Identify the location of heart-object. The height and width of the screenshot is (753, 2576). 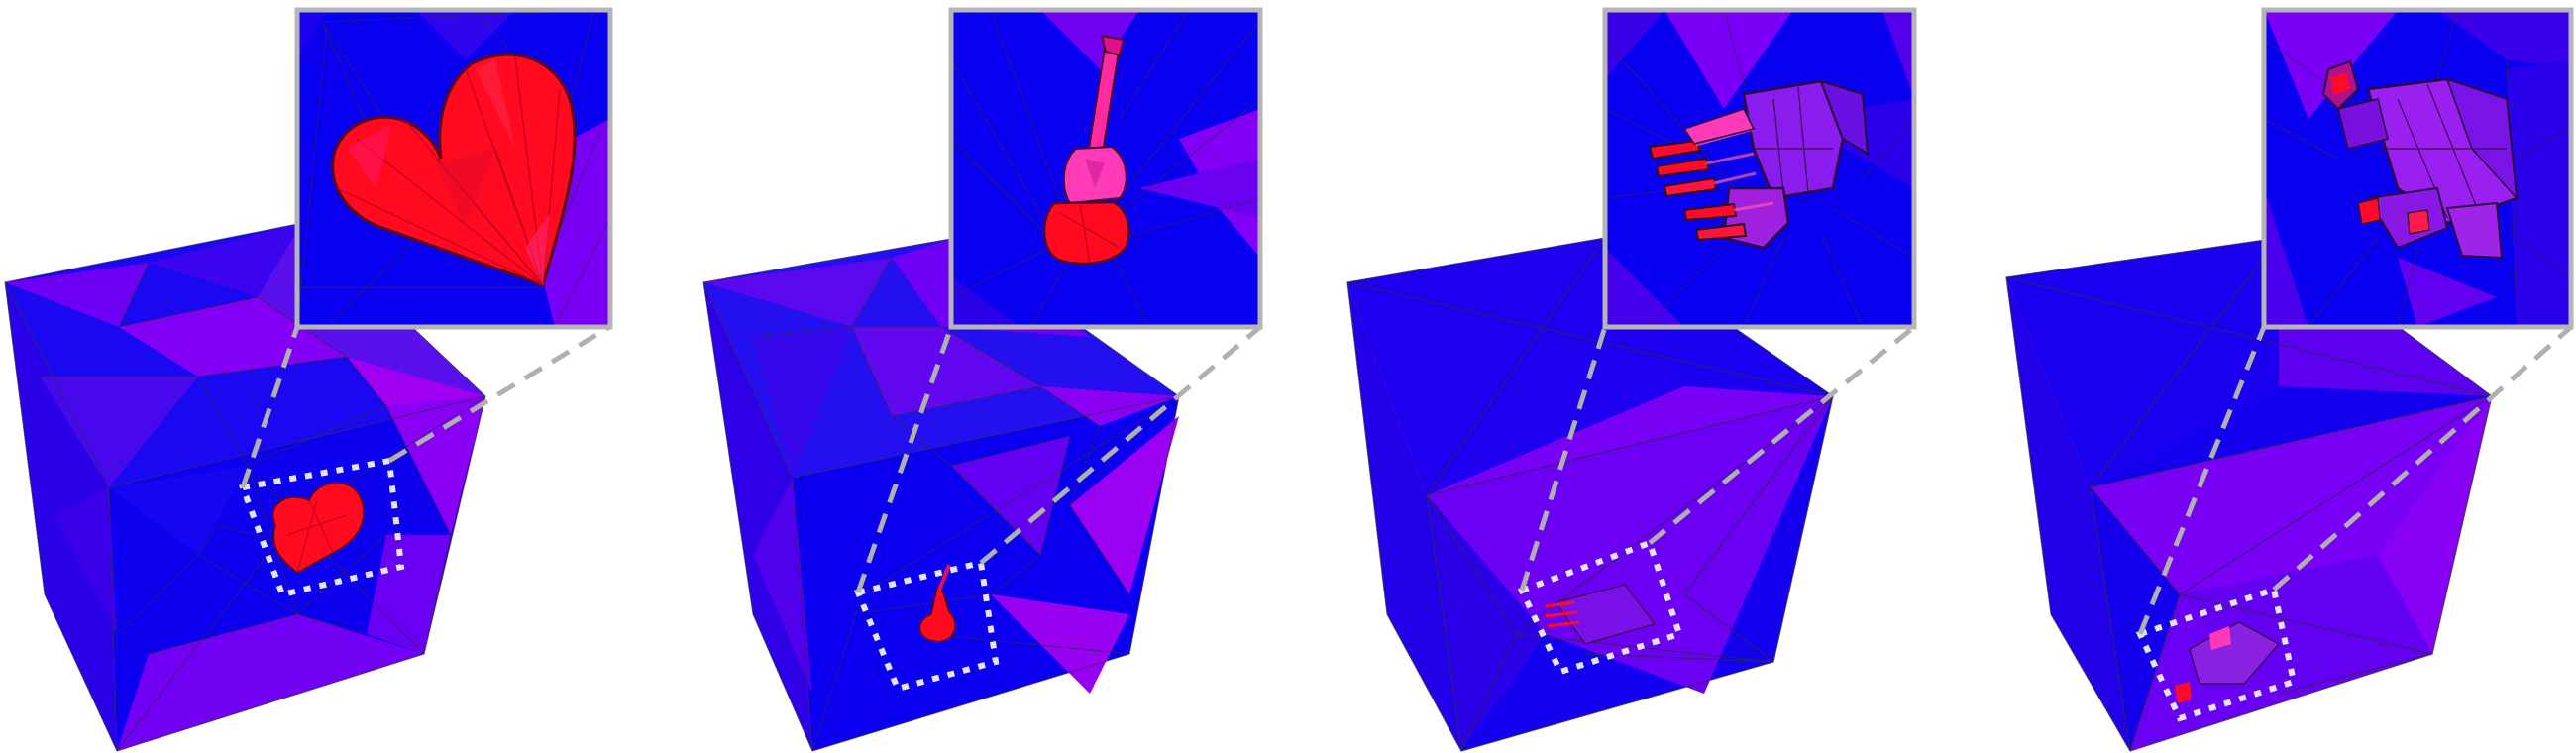
(318, 528).